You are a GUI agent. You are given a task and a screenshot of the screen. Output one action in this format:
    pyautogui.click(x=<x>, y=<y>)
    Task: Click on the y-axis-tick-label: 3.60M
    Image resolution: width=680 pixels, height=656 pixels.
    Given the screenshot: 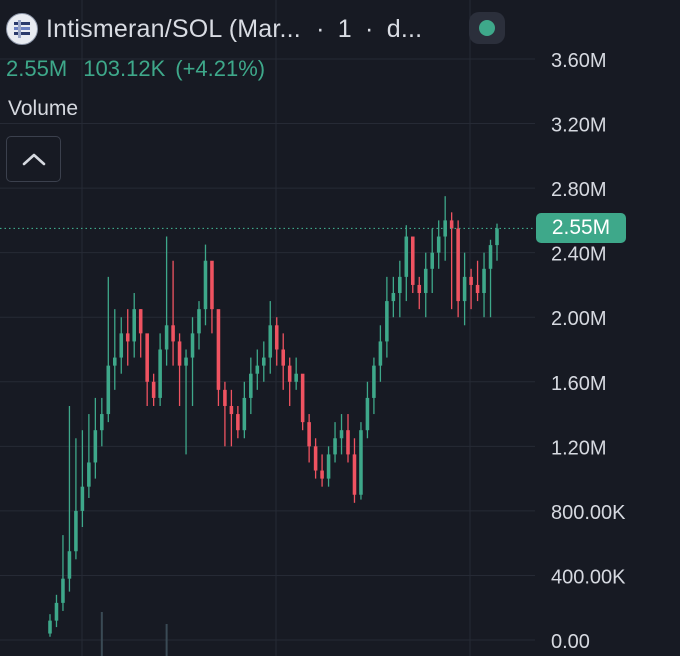 What is the action you would take?
    pyautogui.click(x=579, y=61)
    